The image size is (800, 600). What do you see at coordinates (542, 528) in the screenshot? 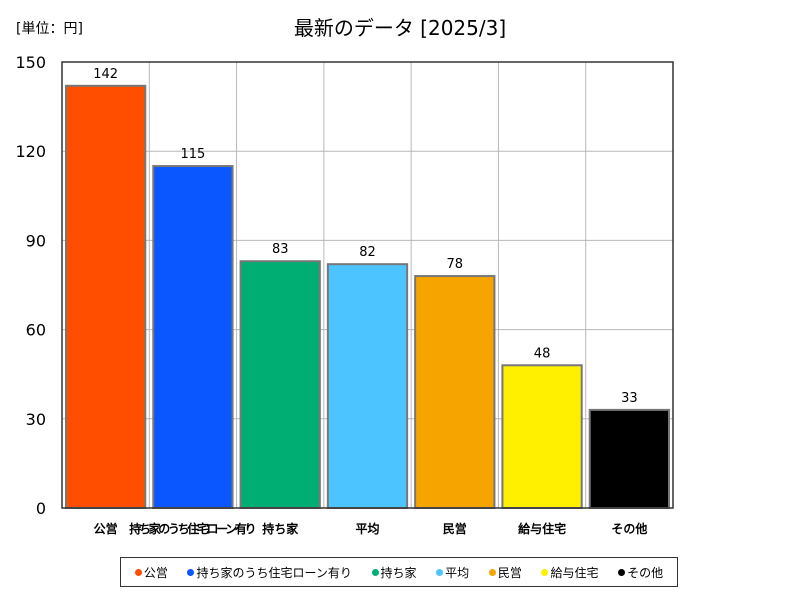
I see `x-tick-label: 給与住宅` at bounding box center [542, 528].